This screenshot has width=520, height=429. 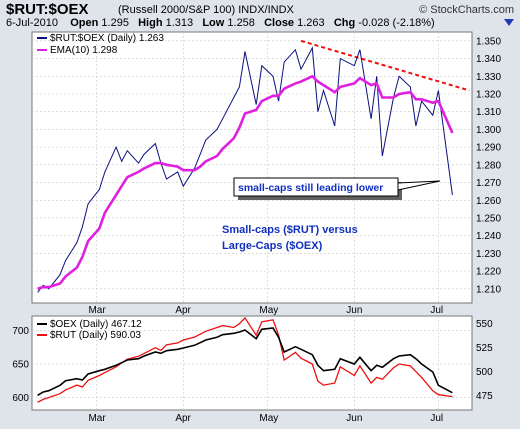 I want to click on ratio-y-tick: 1.270, so click(x=488, y=183).